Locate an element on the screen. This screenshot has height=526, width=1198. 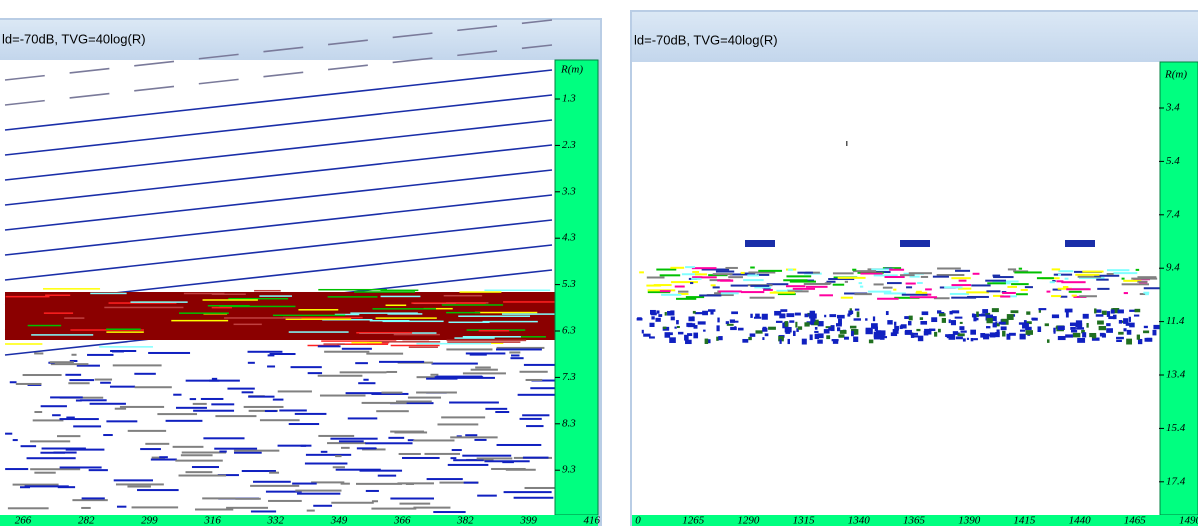
range-scale is located at coordinates (576, 287).